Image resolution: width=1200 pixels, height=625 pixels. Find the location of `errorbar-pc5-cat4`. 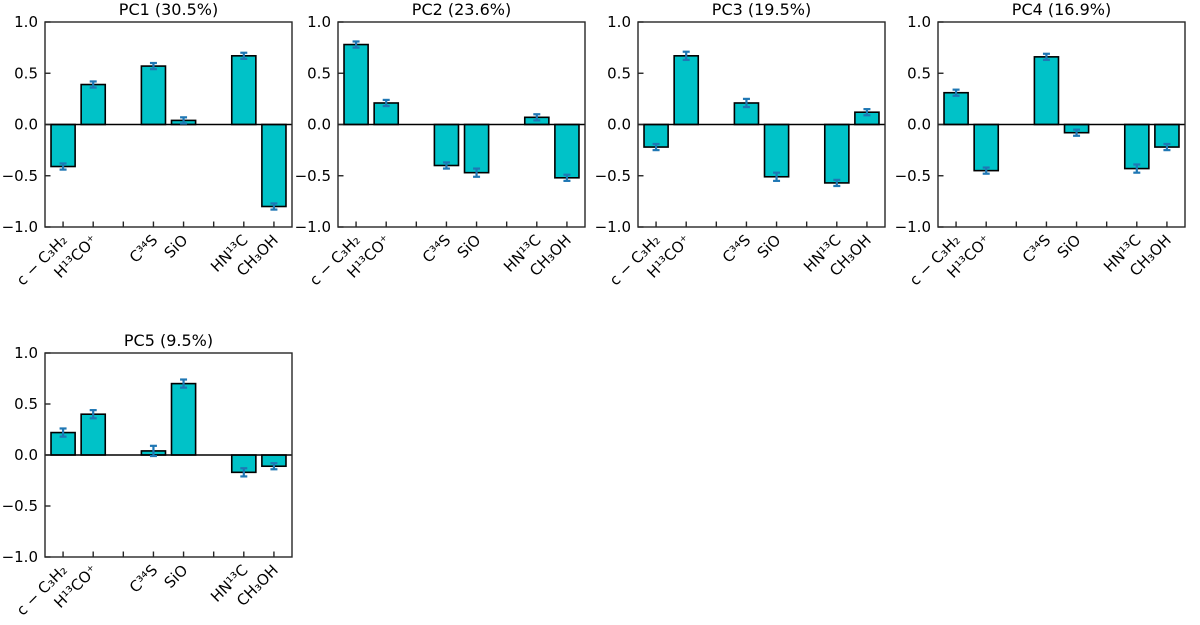

errorbar-pc5-cat4 is located at coordinates (244, 472).